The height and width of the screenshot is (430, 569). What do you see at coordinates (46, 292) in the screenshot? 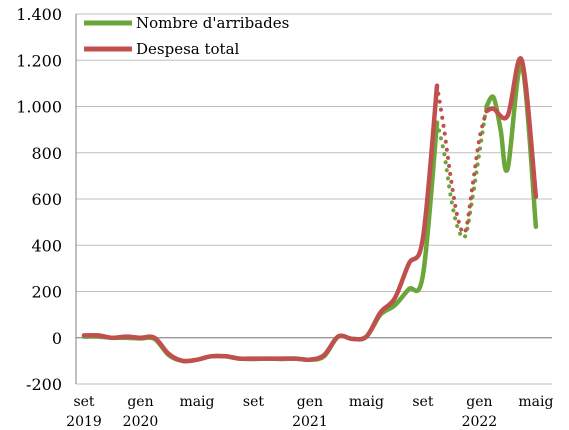
I see `y-tick-label: 200` at bounding box center [46, 292].